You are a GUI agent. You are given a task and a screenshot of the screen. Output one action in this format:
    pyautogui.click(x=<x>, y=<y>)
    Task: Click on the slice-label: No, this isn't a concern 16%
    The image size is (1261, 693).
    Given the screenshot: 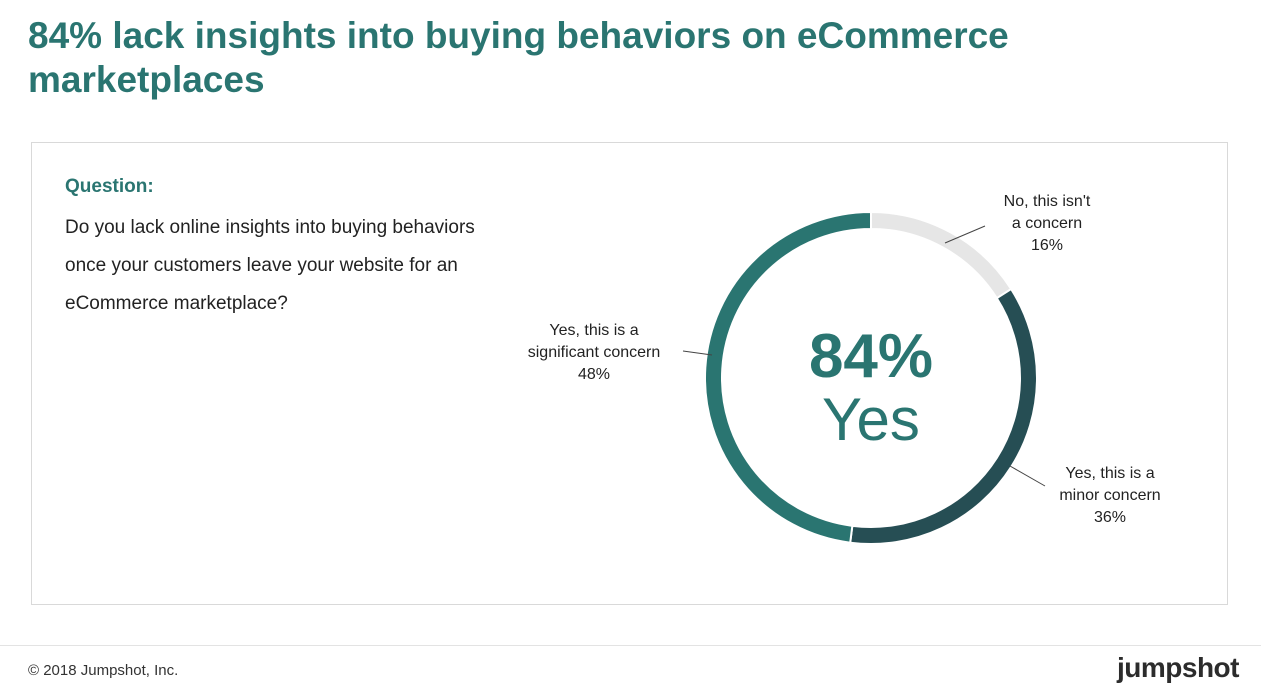 What is the action you would take?
    pyautogui.click(x=1047, y=223)
    